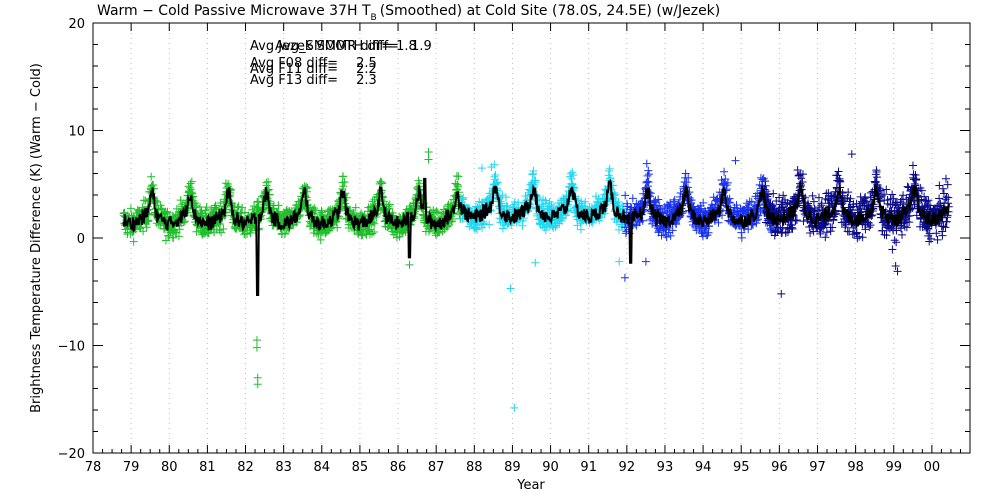 This screenshot has height=500, width=1000. I want to click on x-tick-label: 82, so click(245, 467).